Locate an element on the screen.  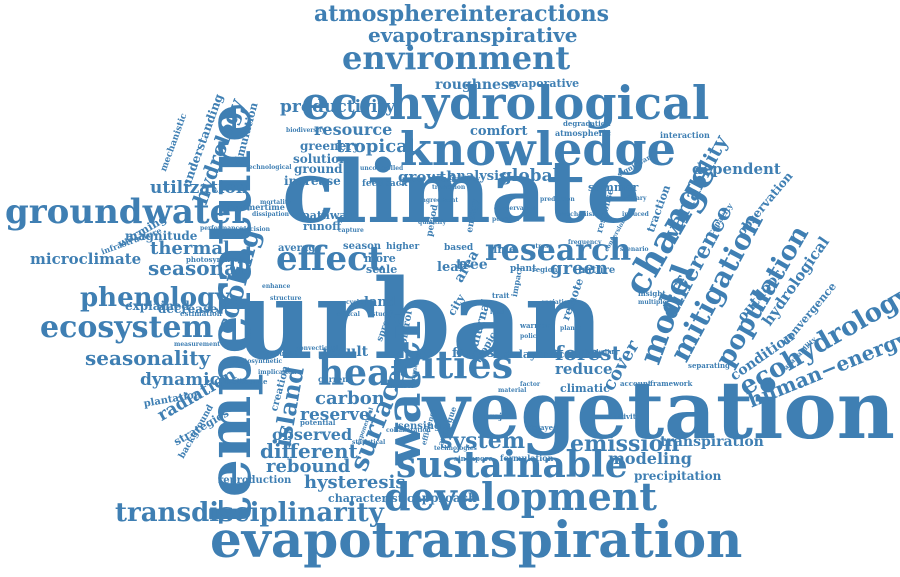
word-potential: potential is located at coordinates (317, 422).